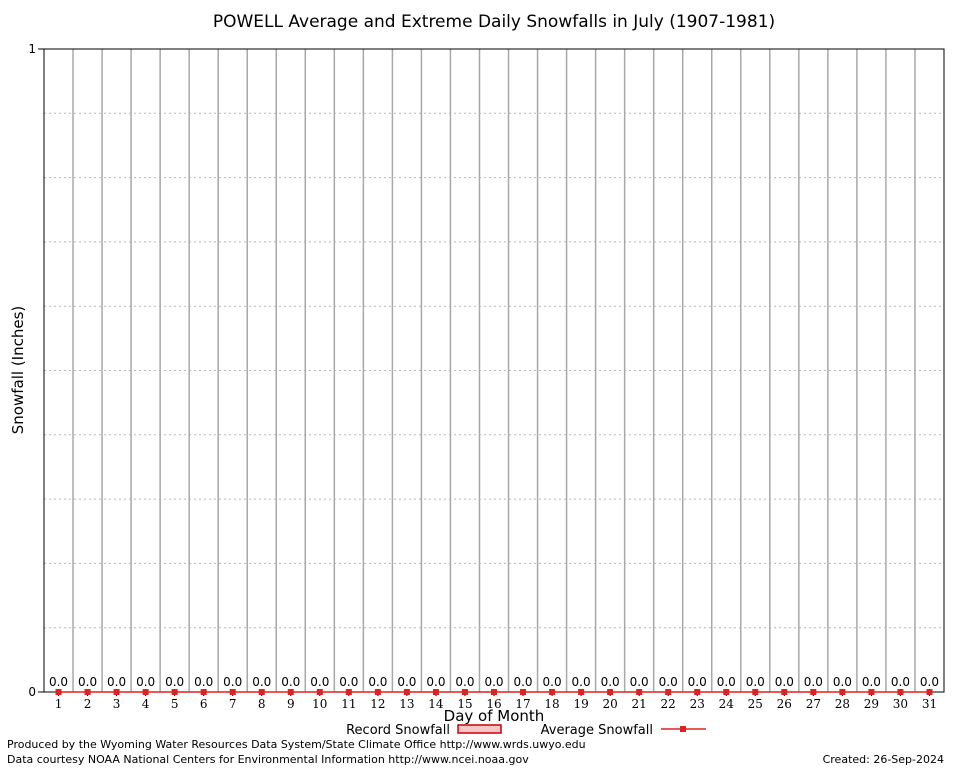 This screenshot has width=954, height=768. What do you see at coordinates (755, 704) in the screenshot?
I see `x-tick-label: 25` at bounding box center [755, 704].